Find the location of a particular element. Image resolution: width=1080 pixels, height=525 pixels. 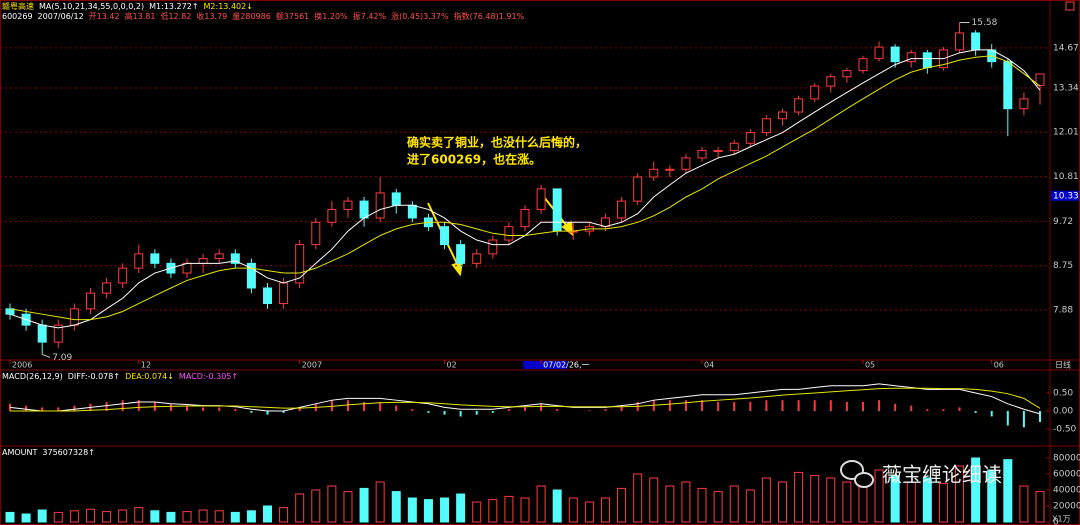

header-item: M2:13.402↓ is located at coordinates (228, 6).